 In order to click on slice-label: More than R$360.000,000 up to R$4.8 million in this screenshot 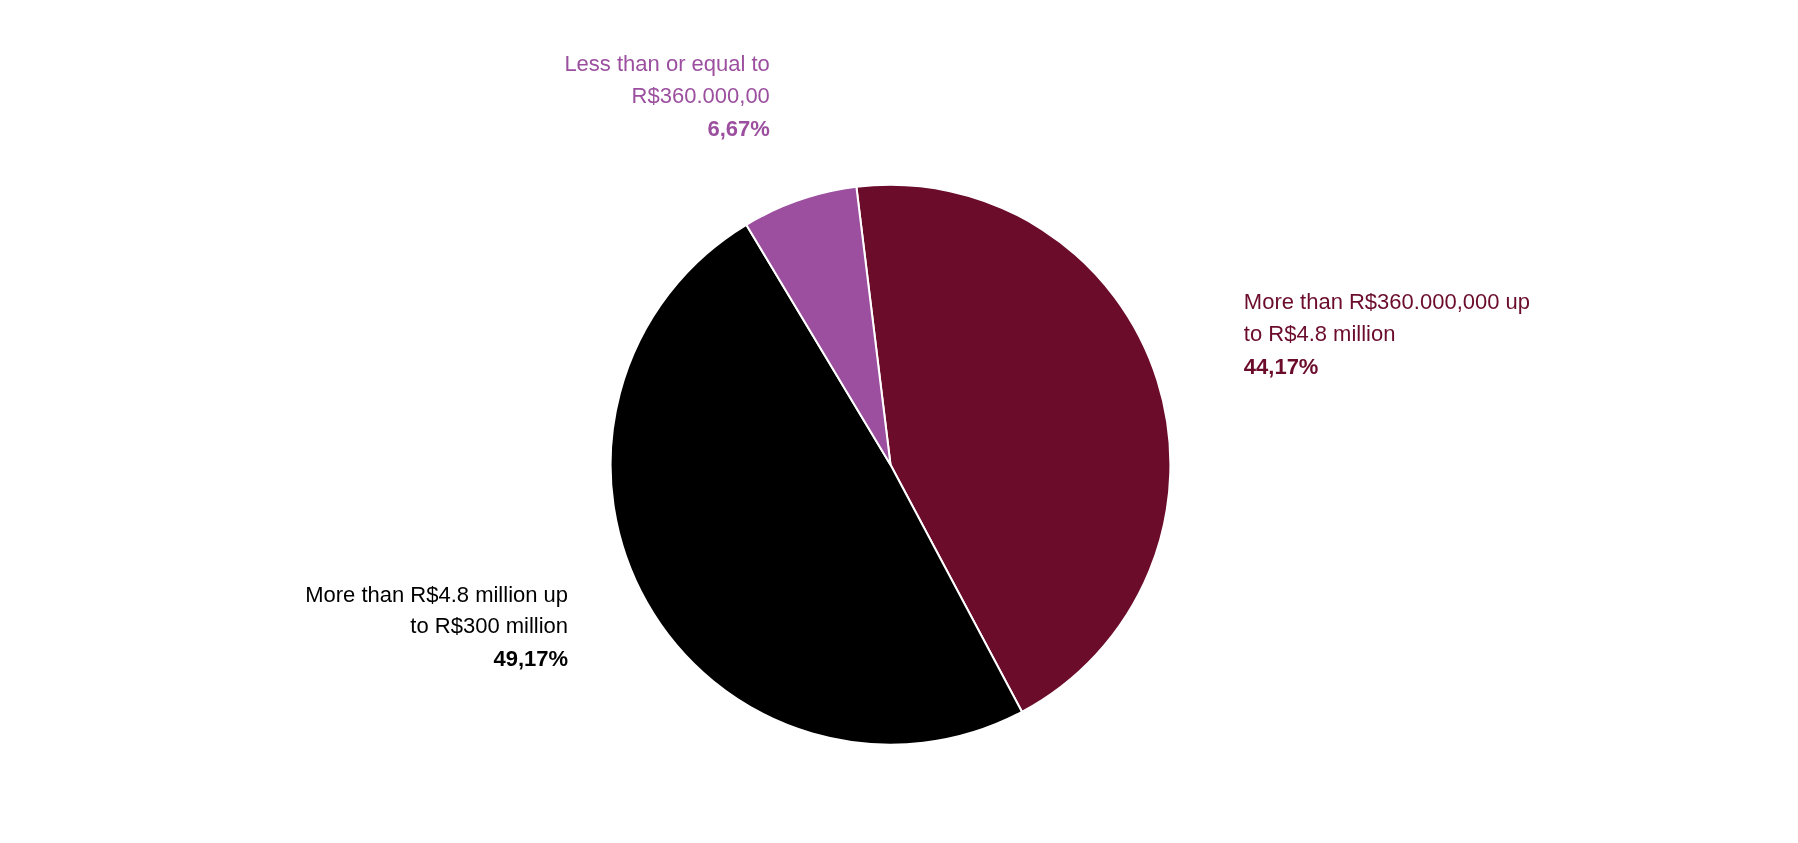, I will do `click(1387, 317)`.